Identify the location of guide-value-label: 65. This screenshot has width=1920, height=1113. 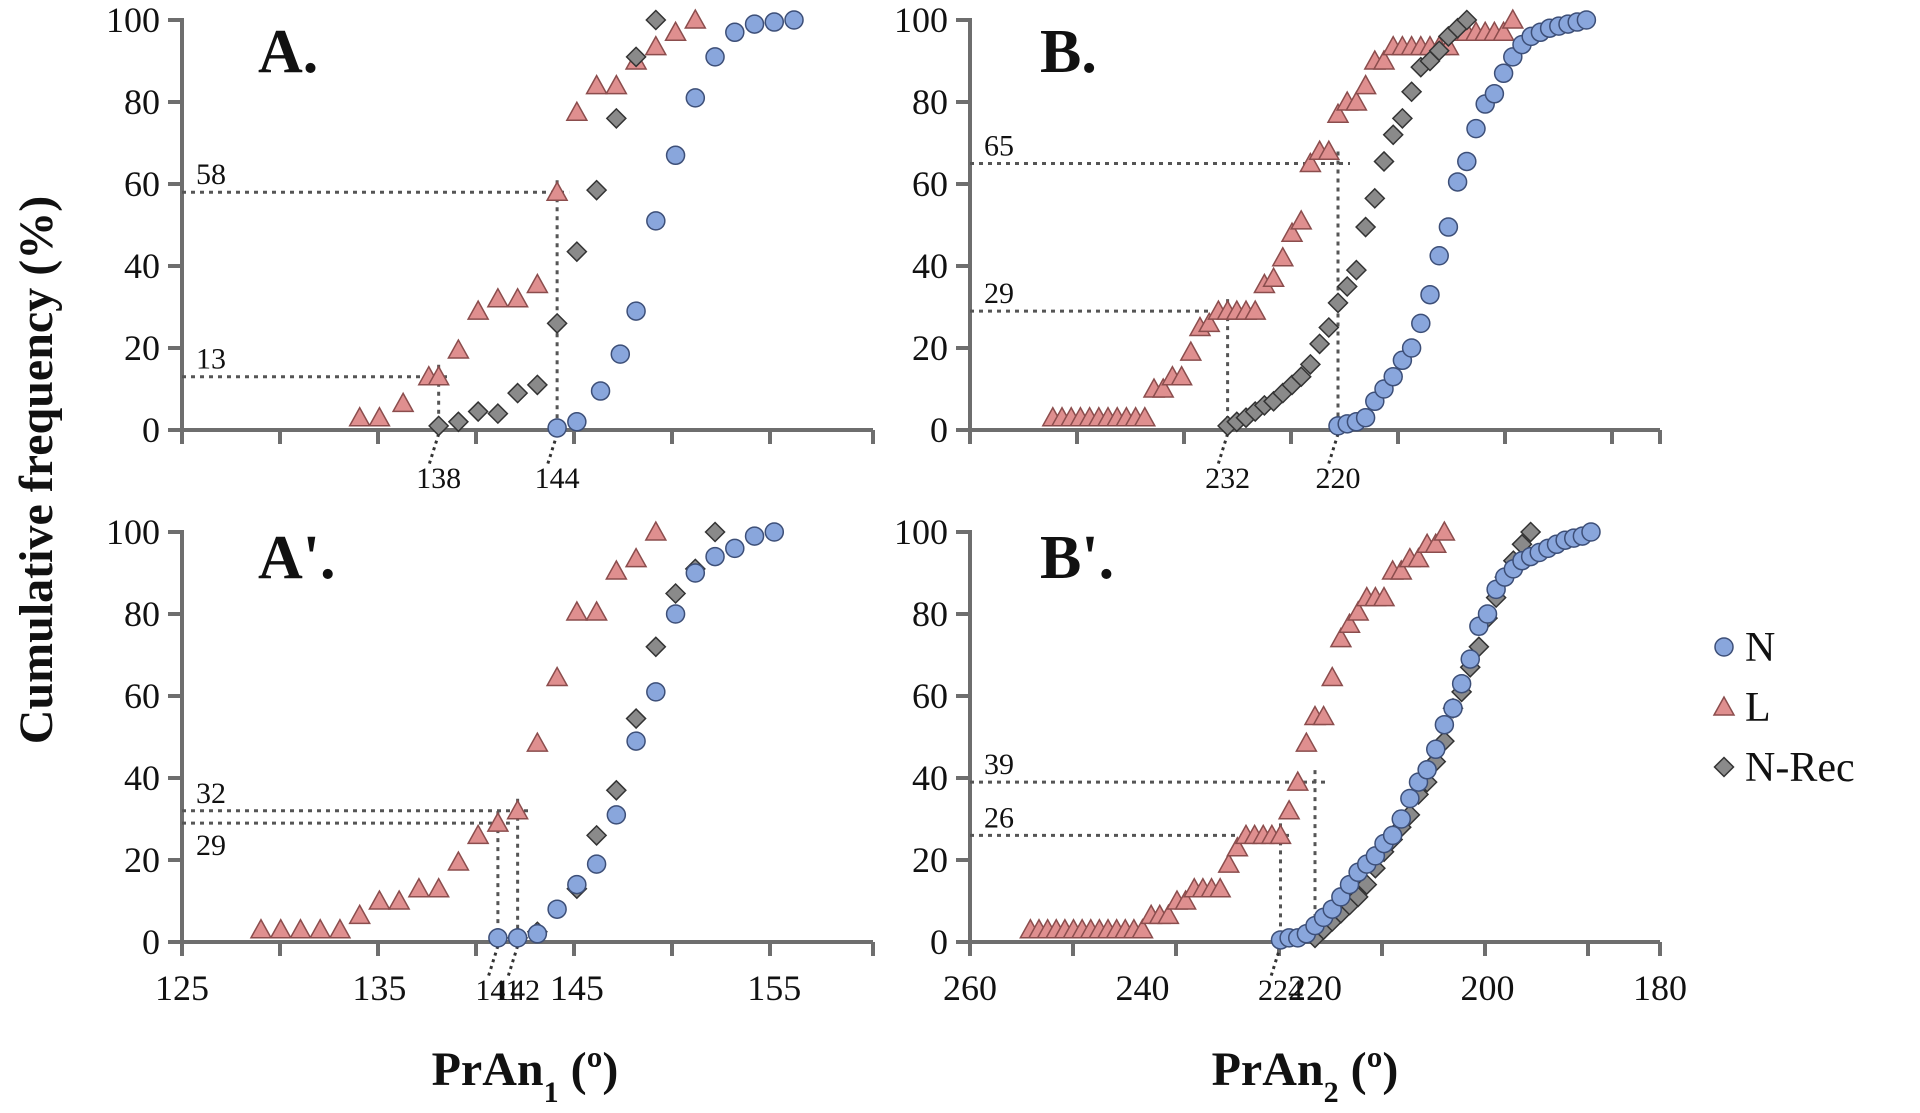
(999, 146).